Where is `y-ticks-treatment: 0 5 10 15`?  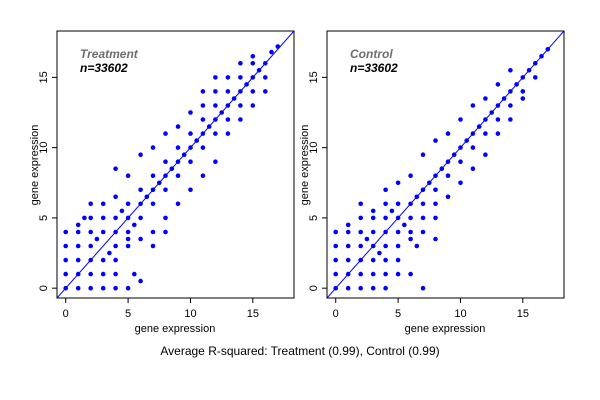 y-ticks-treatment: 0 5 10 15 is located at coordinates (47, 181).